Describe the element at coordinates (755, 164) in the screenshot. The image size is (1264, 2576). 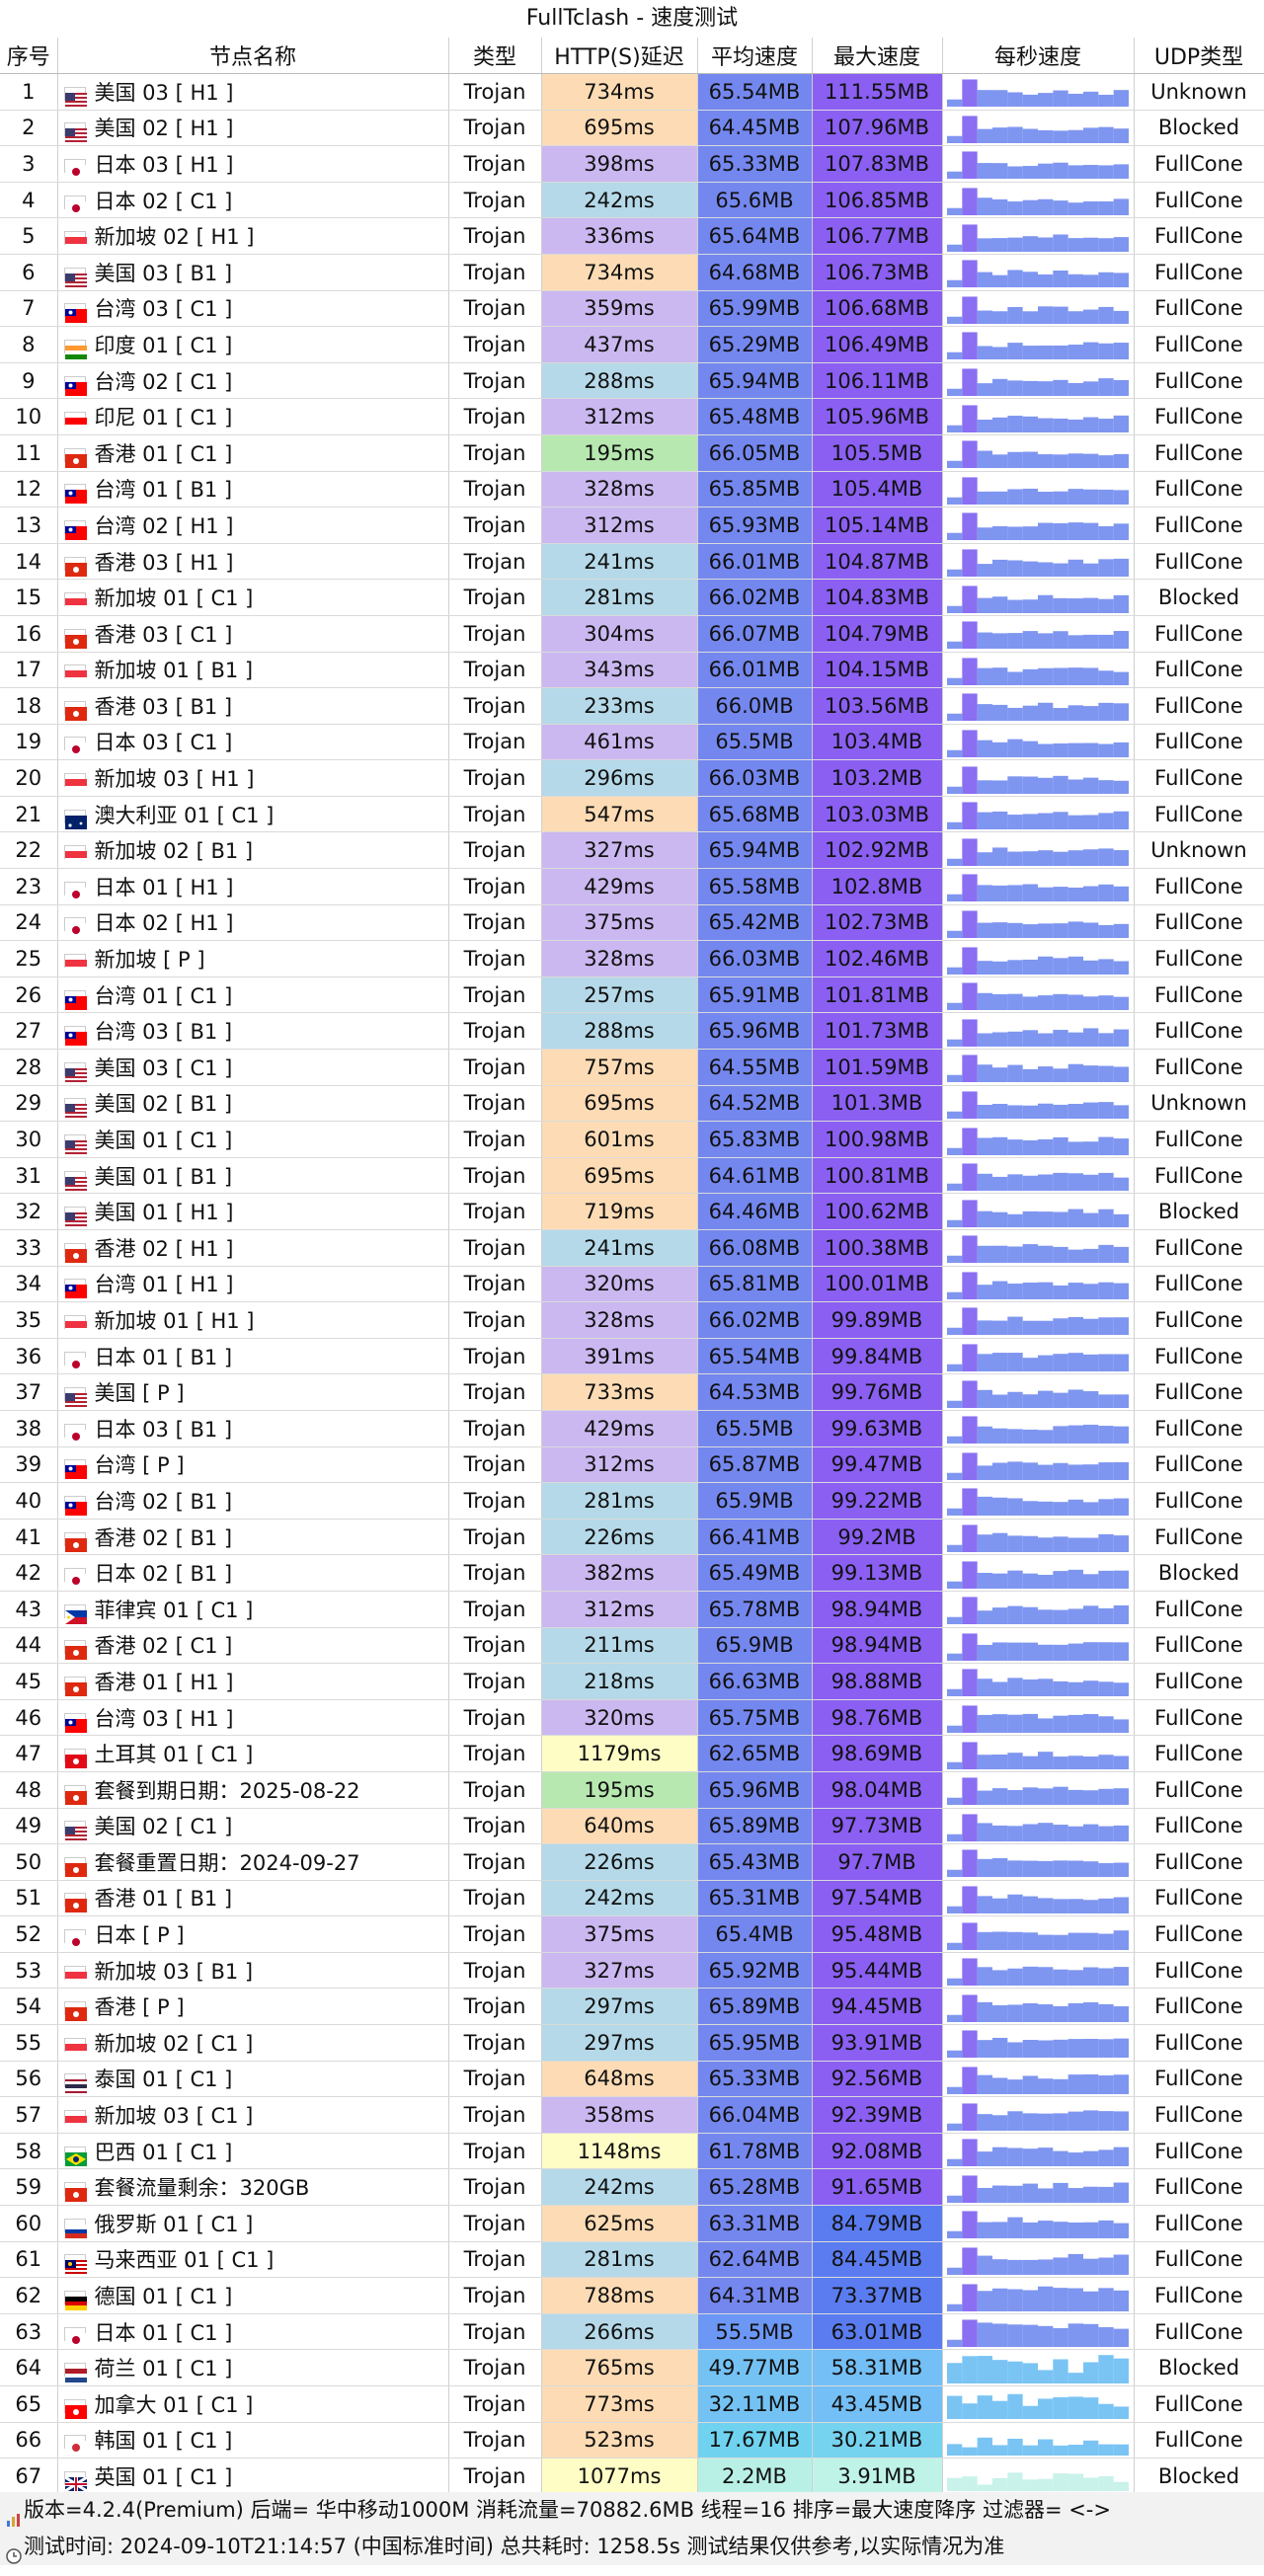
I see `avg-speed-cell: 65.33MB` at that location.